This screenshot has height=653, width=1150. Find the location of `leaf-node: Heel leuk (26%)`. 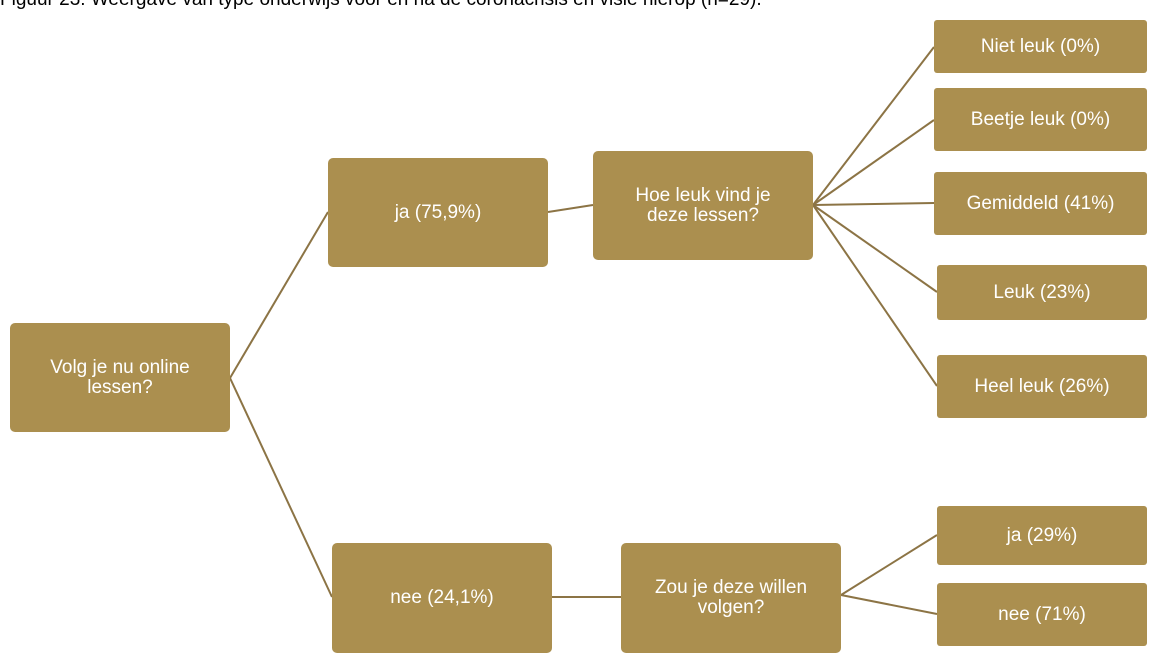

leaf-node: Heel leuk (26%) is located at coordinates (1042, 386).